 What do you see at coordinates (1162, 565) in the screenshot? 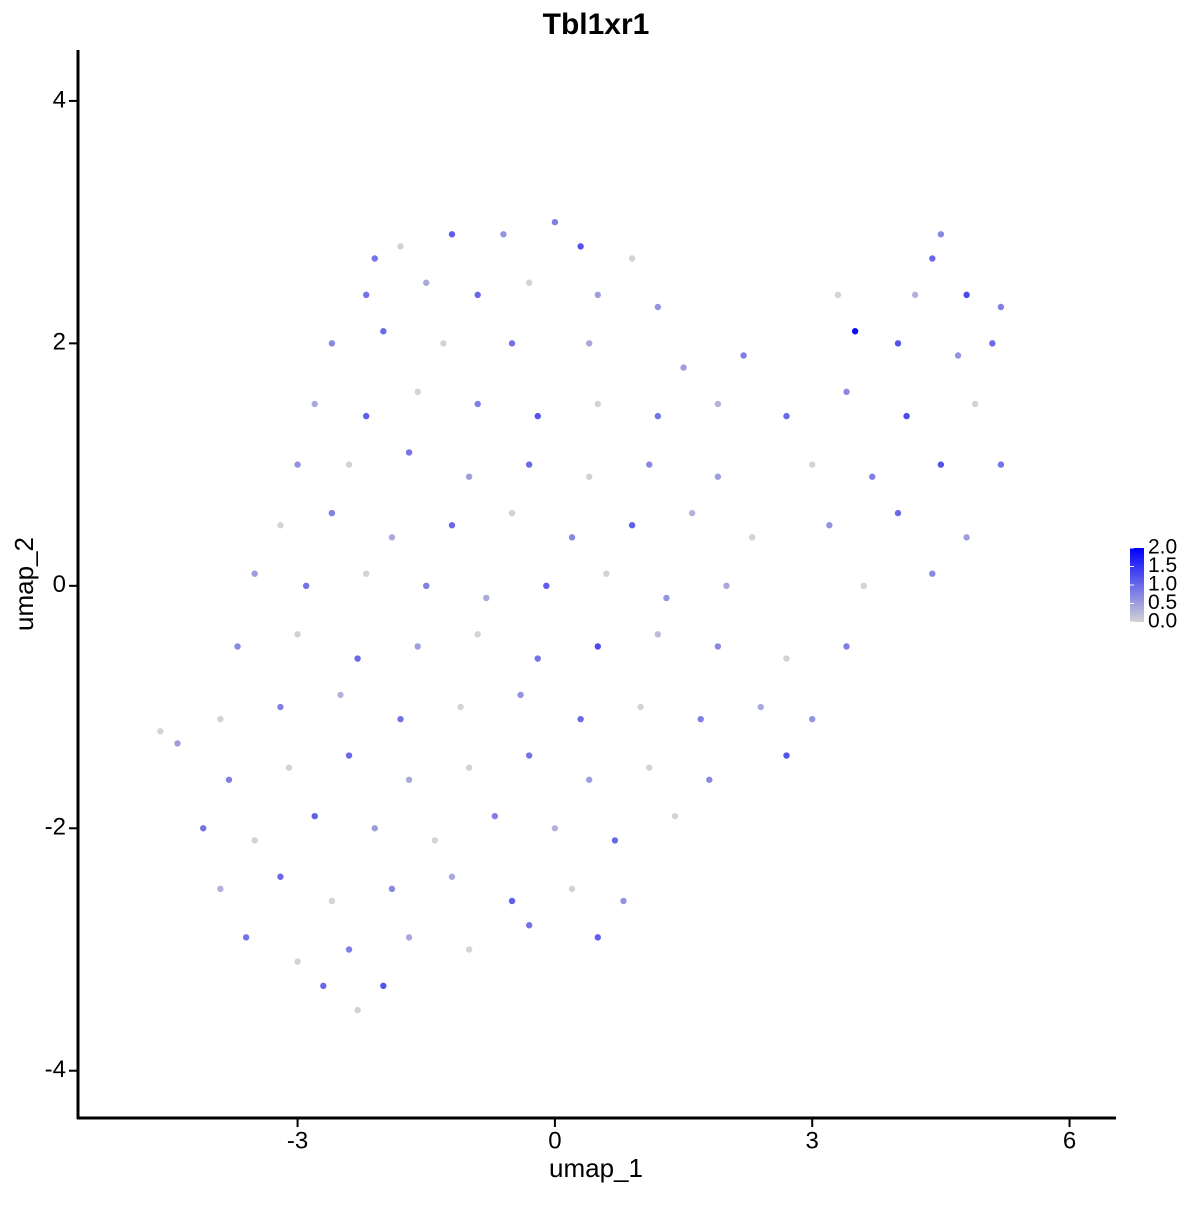
I see `colorbar-tick-label: 1.5` at bounding box center [1162, 565].